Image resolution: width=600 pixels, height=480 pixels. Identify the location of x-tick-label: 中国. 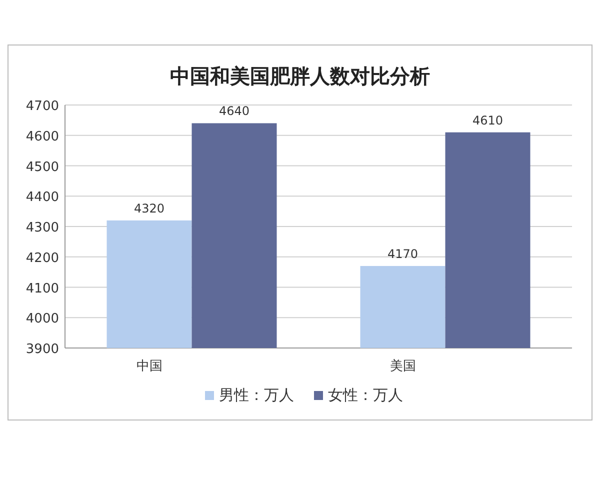
(149, 366).